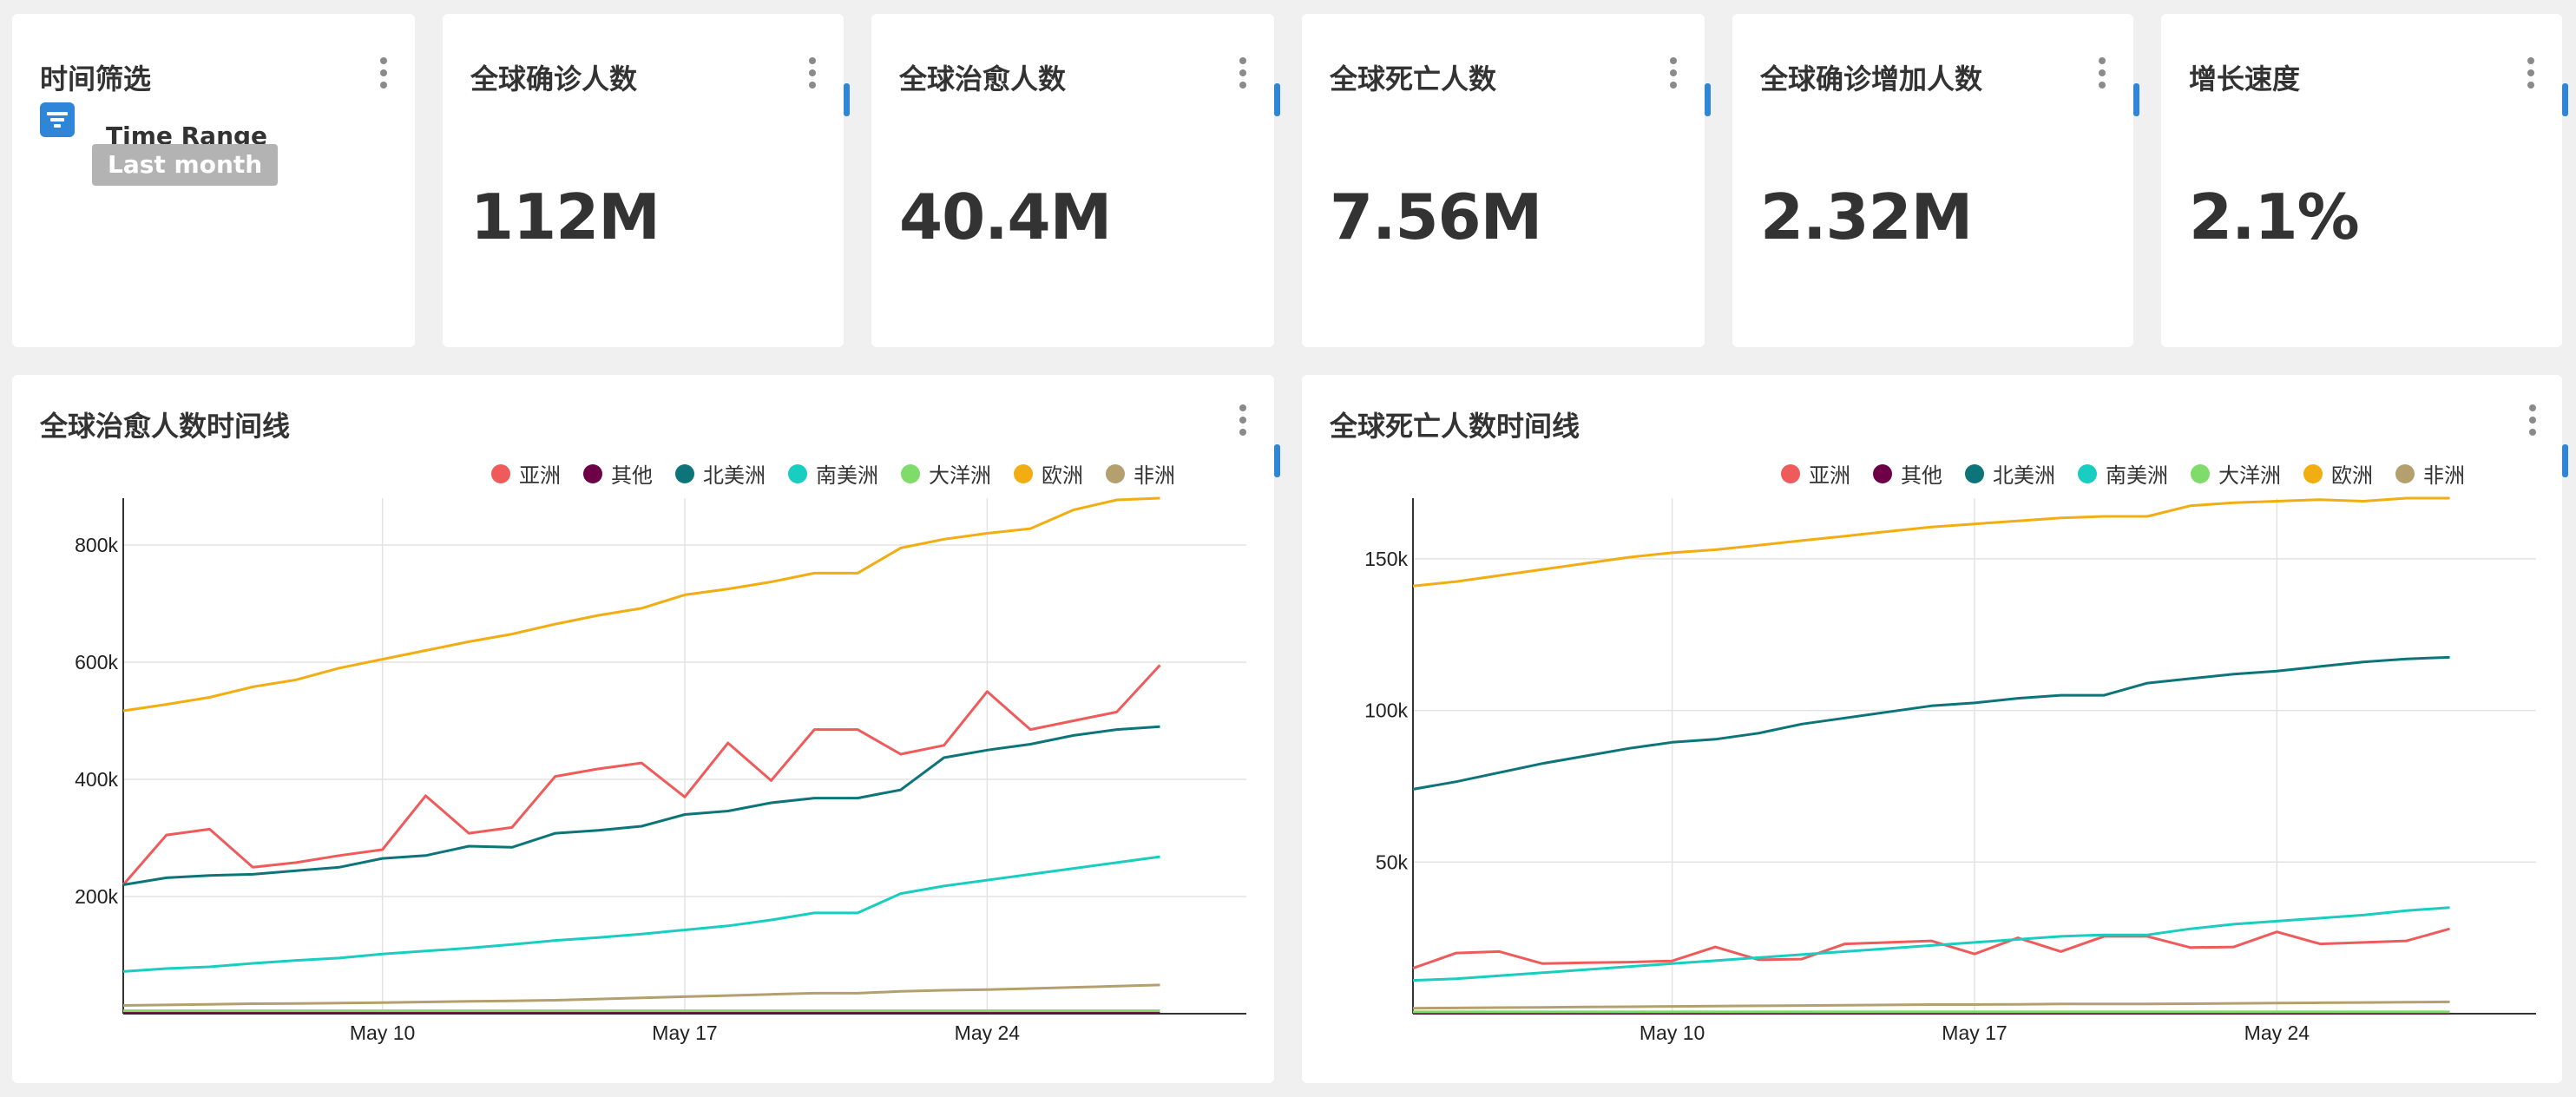 This screenshot has height=1097, width=2576. What do you see at coordinates (1072, 180) in the screenshot?
I see `kpi-card-recovered: 全球治愈人数 40.4M` at bounding box center [1072, 180].